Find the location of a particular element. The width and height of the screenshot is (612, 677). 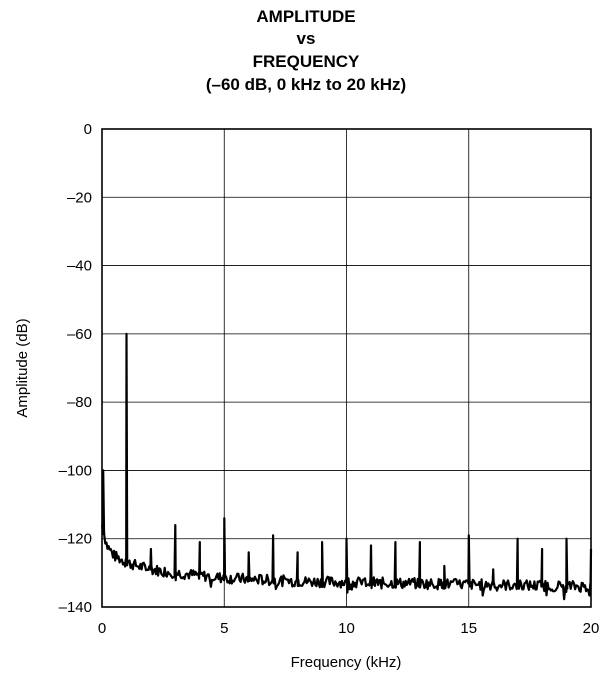

y-axis-ticks: 0 –20 –40 –60 –80 –100 –120 –140 is located at coordinates (75, 368).